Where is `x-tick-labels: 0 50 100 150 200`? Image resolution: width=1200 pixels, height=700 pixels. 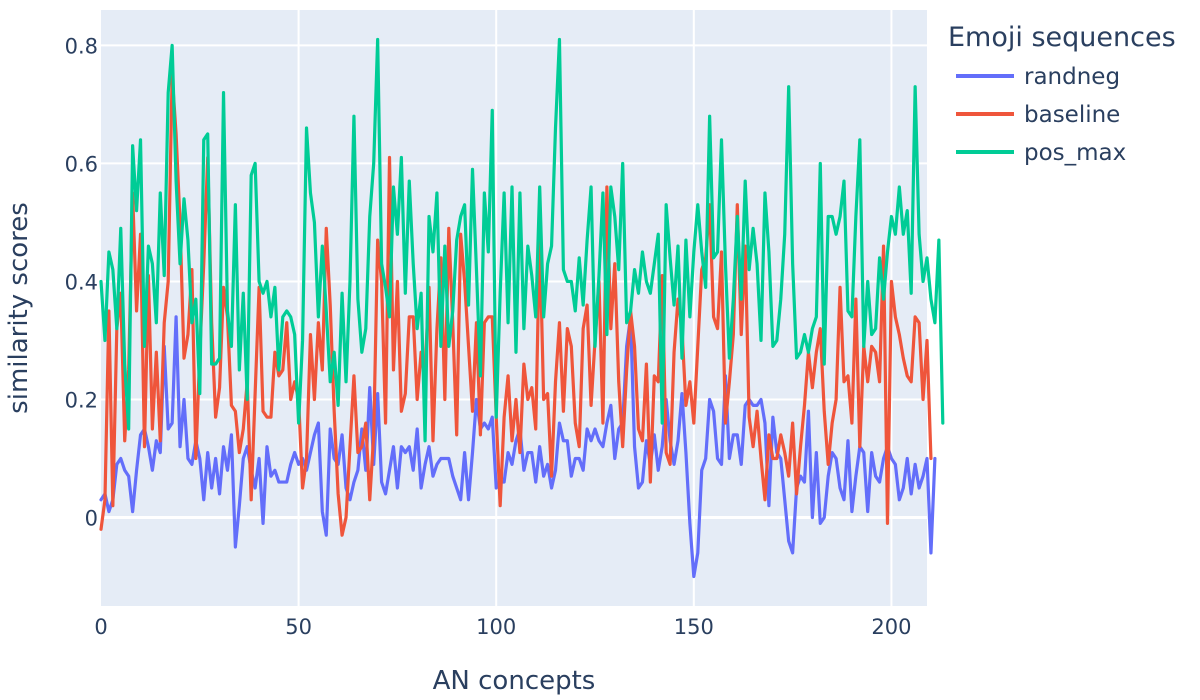 x-tick-labels: 0 50 100 150 200 is located at coordinates (502, 627).